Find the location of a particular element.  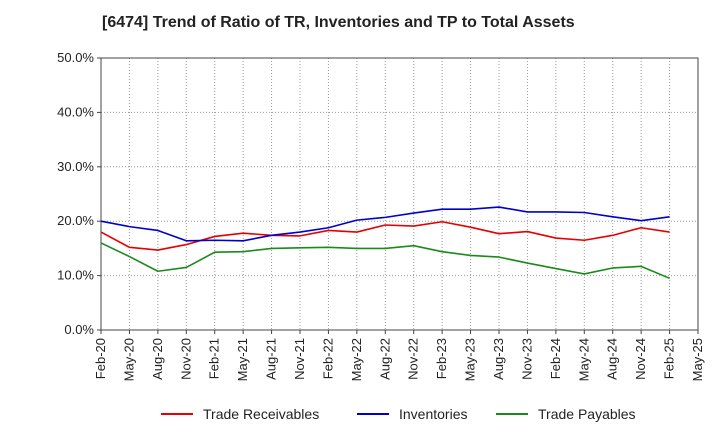

x-tick-label: May-25 is located at coordinates (697, 359).